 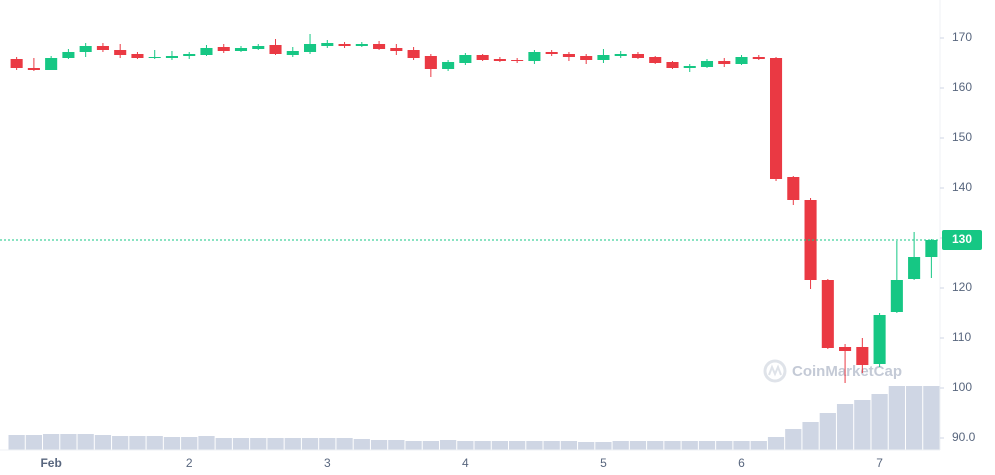 What do you see at coordinates (775, 371) in the screenshot?
I see `watermark-logo` at bounding box center [775, 371].